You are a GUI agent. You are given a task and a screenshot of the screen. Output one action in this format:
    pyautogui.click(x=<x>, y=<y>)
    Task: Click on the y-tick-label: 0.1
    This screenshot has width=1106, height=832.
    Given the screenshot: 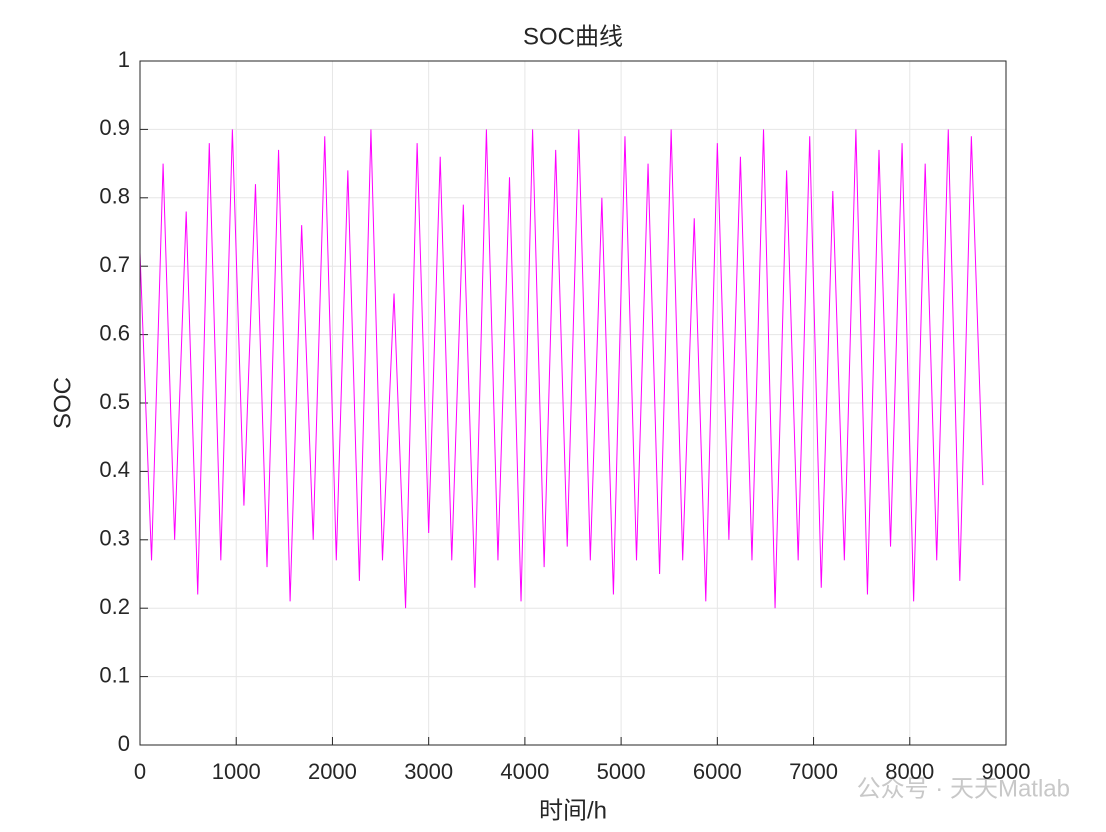 What is the action you would take?
    pyautogui.click(x=114, y=674)
    